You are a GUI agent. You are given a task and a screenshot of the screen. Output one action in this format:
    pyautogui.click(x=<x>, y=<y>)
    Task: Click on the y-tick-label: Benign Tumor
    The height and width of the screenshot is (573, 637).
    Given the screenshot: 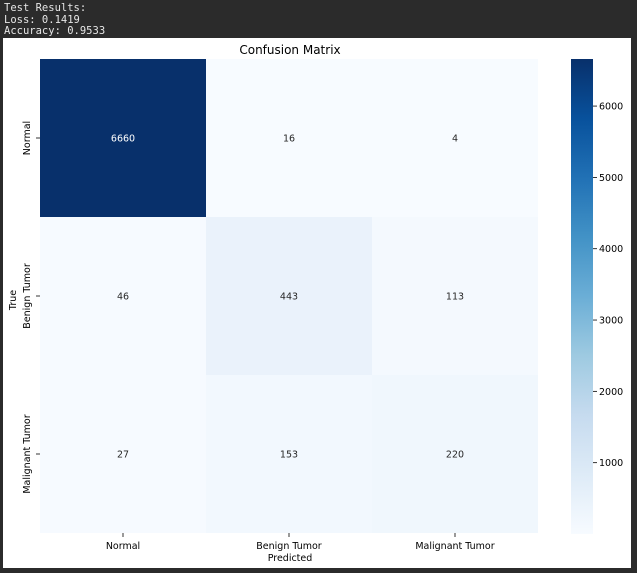 What is the action you would take?
    pyautogui.click(x=27, y=296)
    